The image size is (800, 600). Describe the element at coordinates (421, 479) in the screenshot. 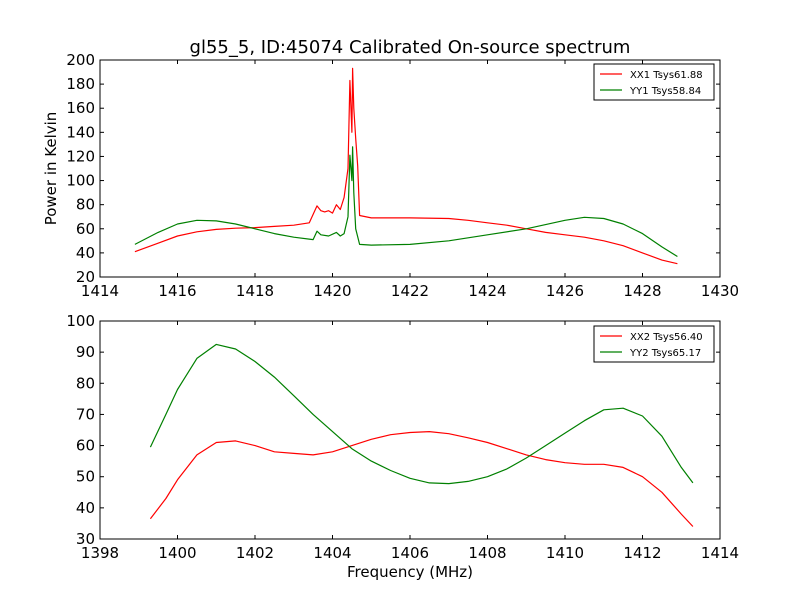

I see `series-line-xx2` at that location.